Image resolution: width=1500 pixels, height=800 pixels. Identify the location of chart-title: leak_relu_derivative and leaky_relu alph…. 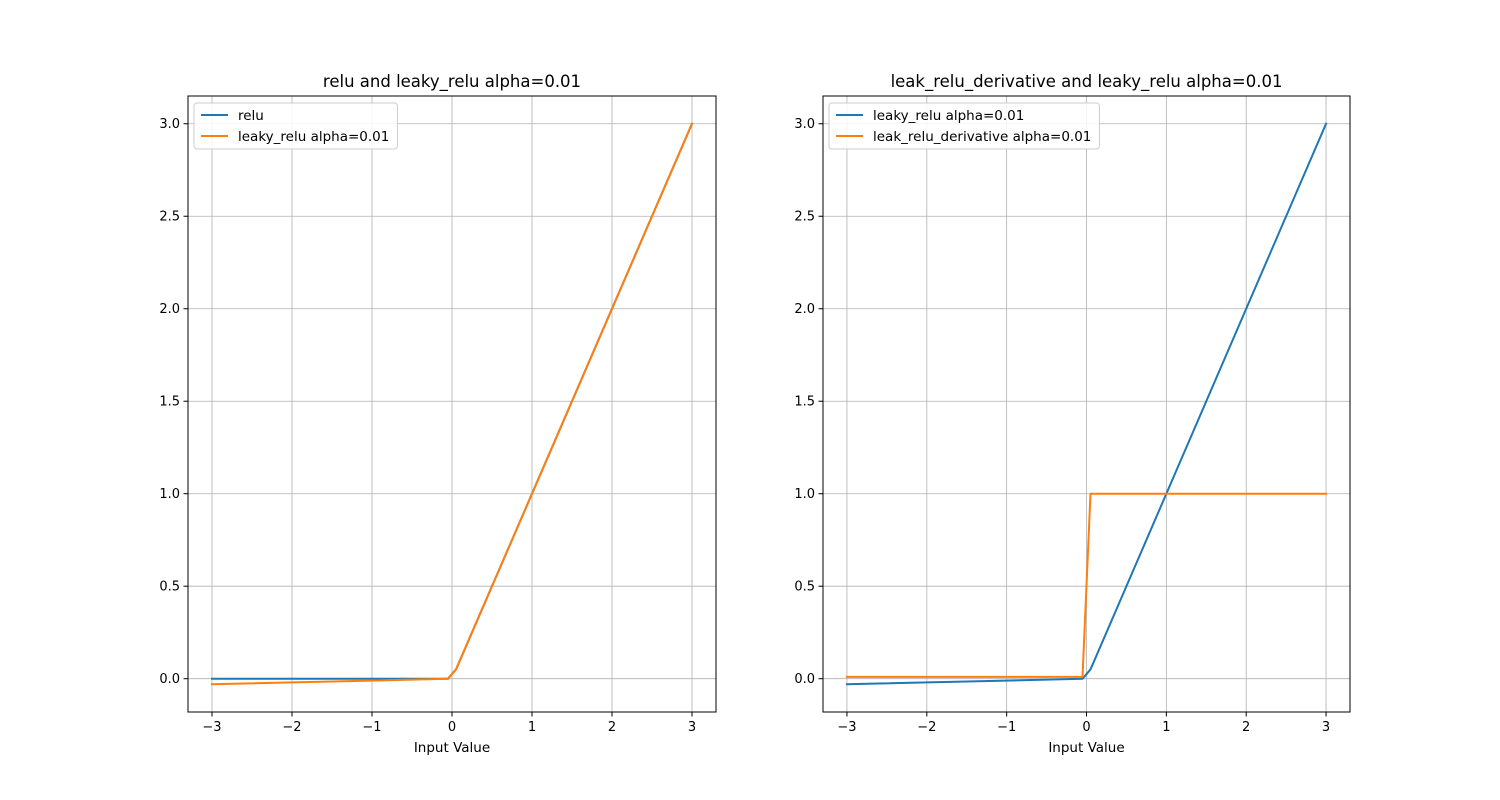
(1087, 82).